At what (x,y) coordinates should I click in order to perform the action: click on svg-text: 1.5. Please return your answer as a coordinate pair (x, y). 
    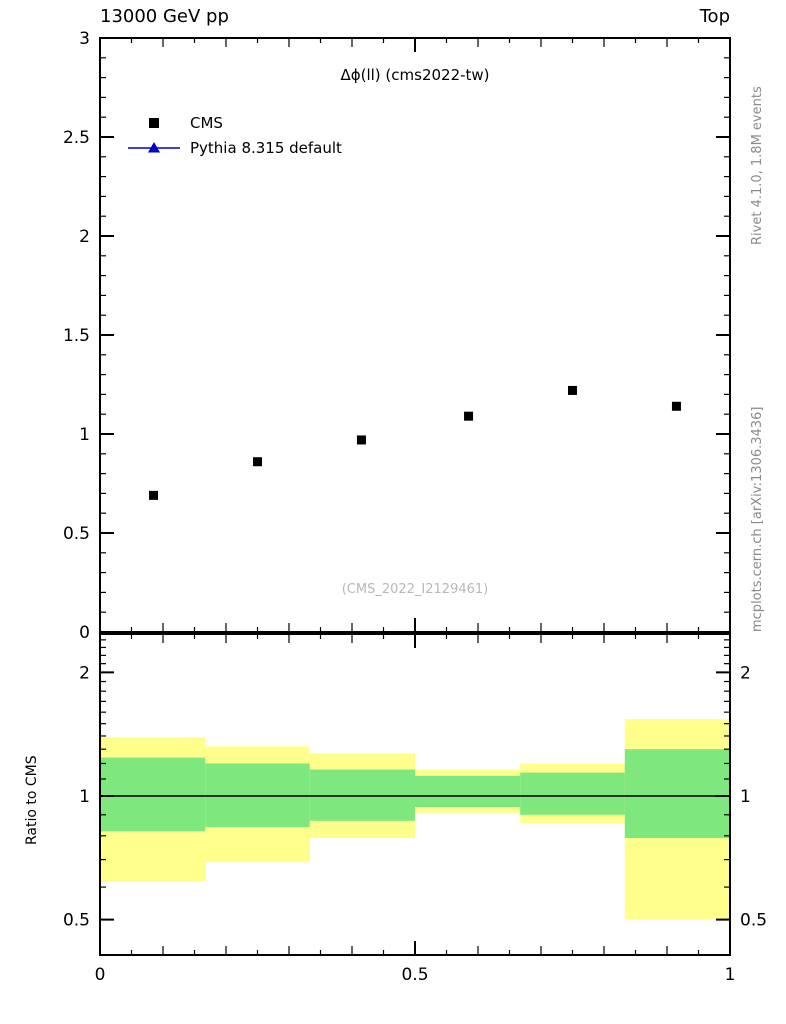
    Looking at the image, I should click on (76, 336).